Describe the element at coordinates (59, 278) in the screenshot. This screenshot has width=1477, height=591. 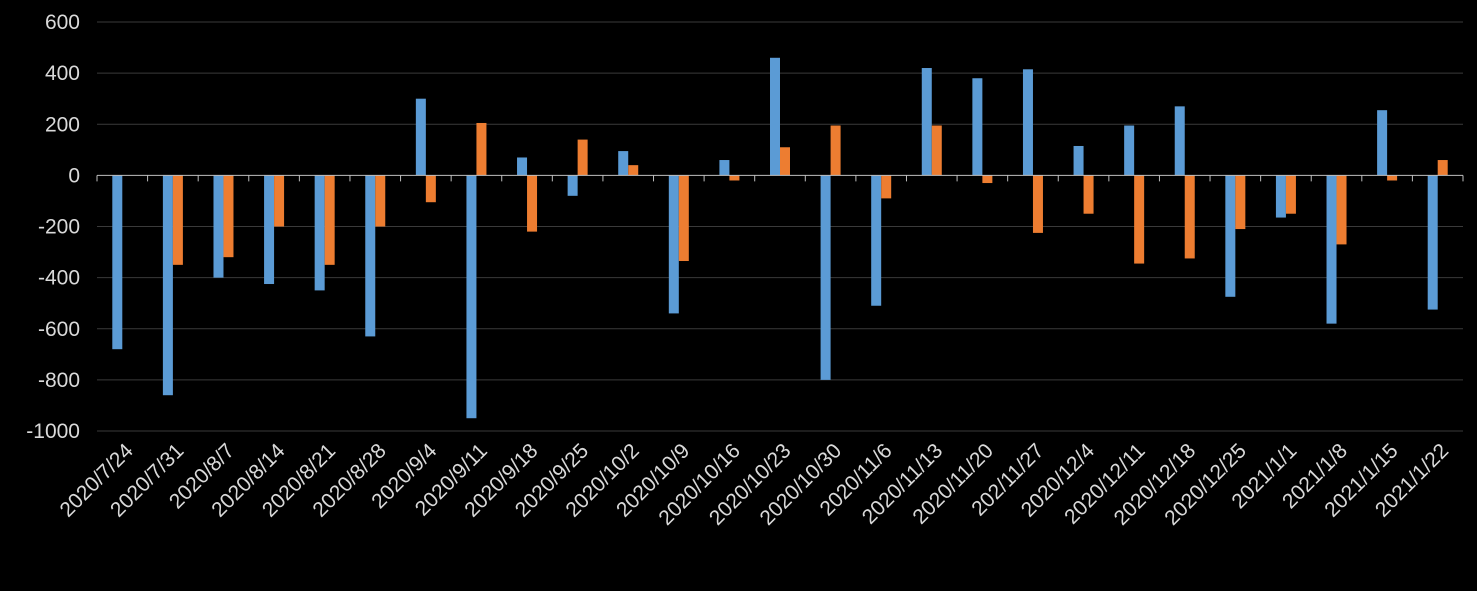
I see `y-tick-label: -400` at that location.